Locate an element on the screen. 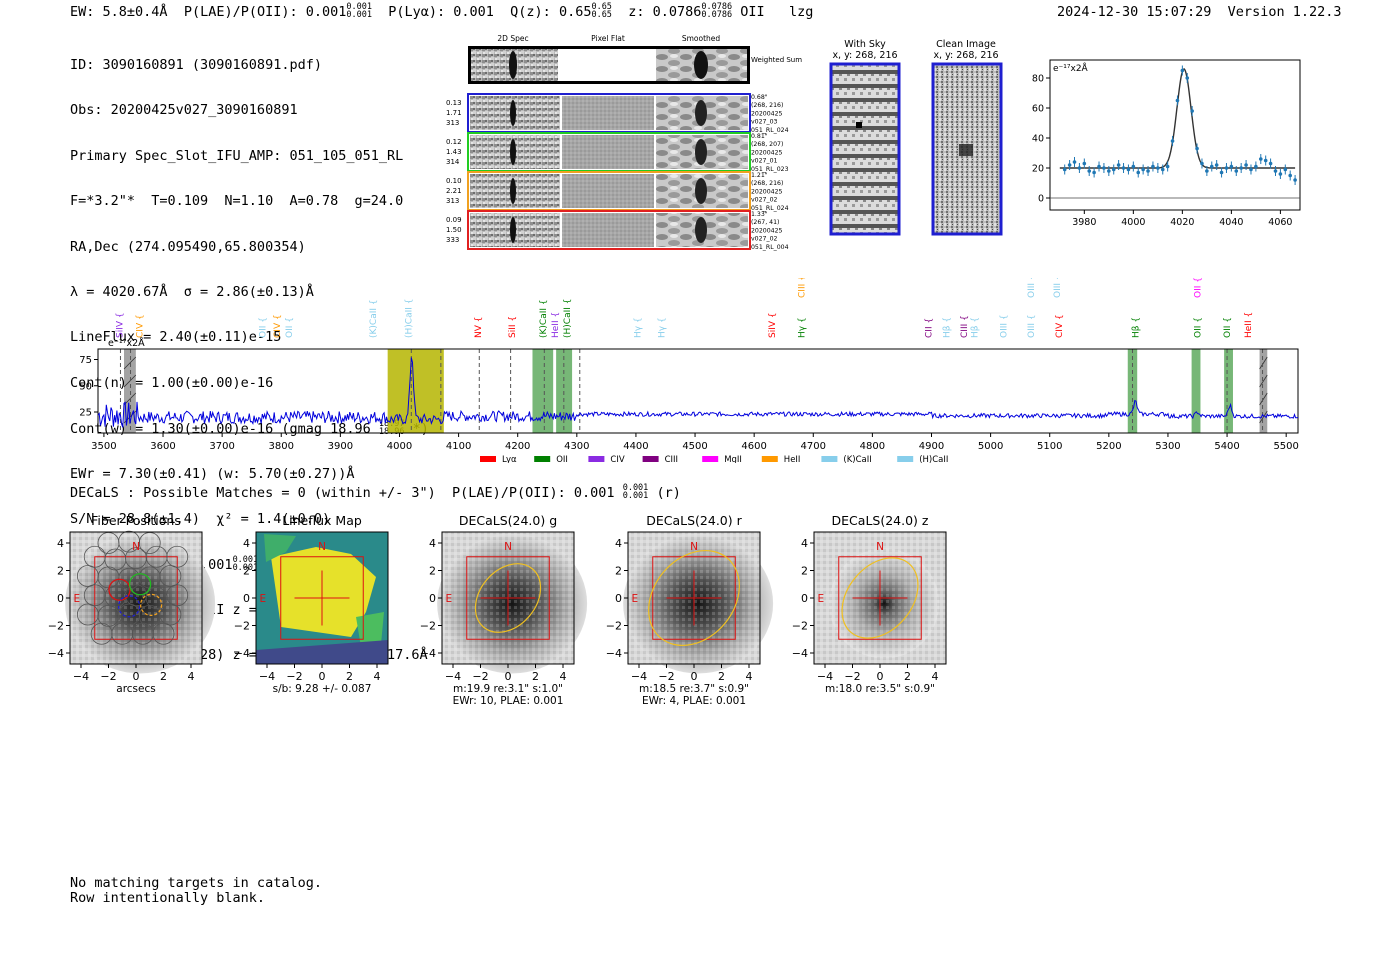 The height and width of the screenshot is (953, 1400). spectrum-line-label: (K)CaII { is located at coordinates (374, 318).